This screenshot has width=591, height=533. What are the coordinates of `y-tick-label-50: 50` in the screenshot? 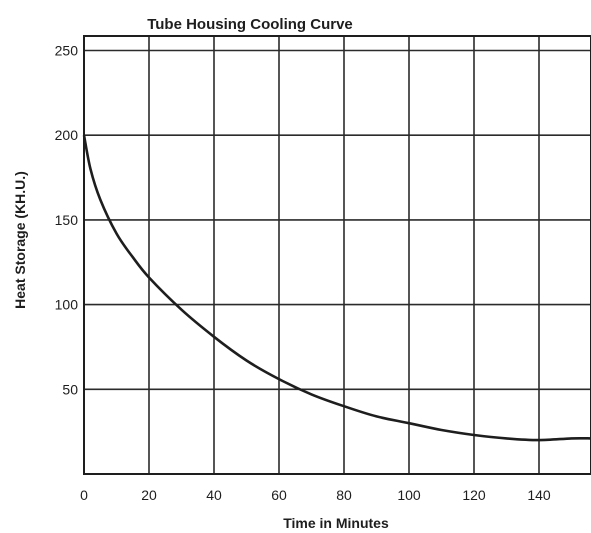 It's located at (70, 389).